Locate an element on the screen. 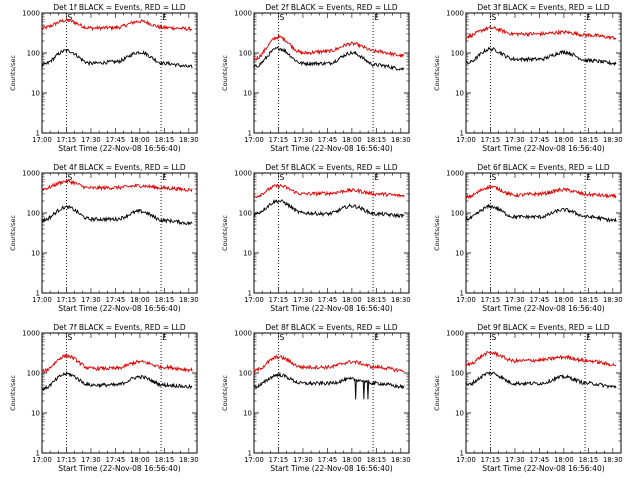 The height and width of the screenshot is (480, 640). panel-title: Det 5f BLACK = Events, RED = LLD is located at coordinates (331, 167).